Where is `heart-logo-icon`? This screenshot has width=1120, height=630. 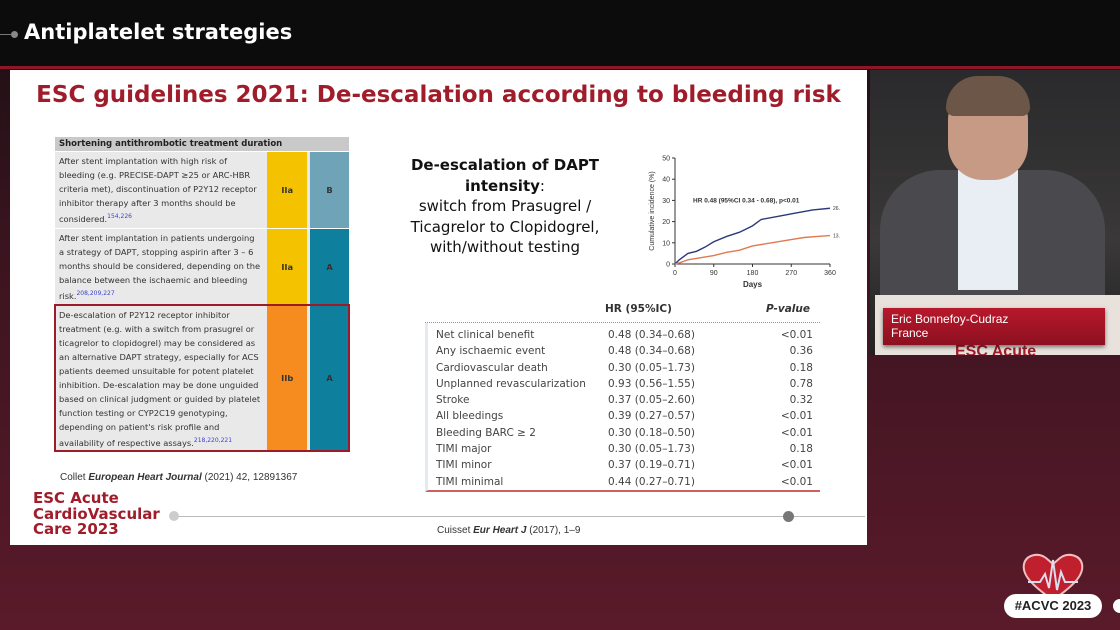 heart-logo-icon is located at coordinates (1053, 577).